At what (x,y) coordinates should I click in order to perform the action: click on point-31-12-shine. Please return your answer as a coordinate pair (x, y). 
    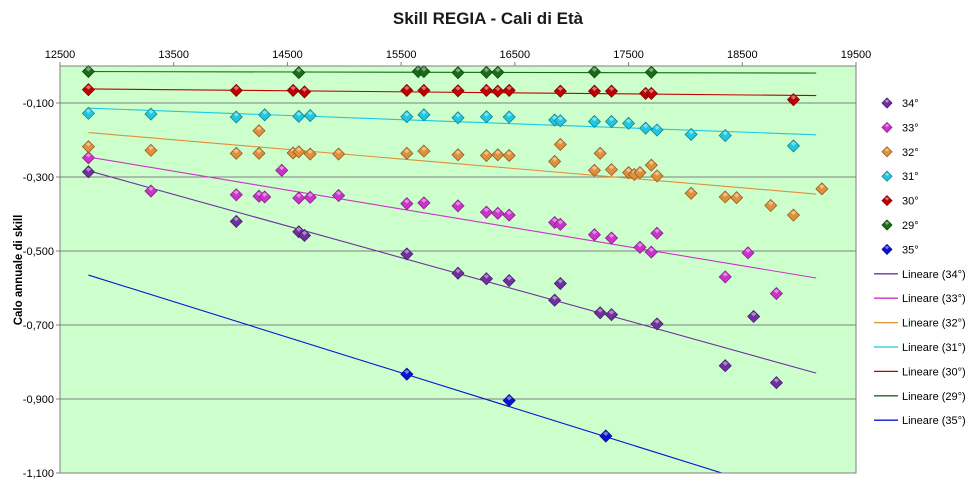
    Looking at the image, I should click on (560, 118).